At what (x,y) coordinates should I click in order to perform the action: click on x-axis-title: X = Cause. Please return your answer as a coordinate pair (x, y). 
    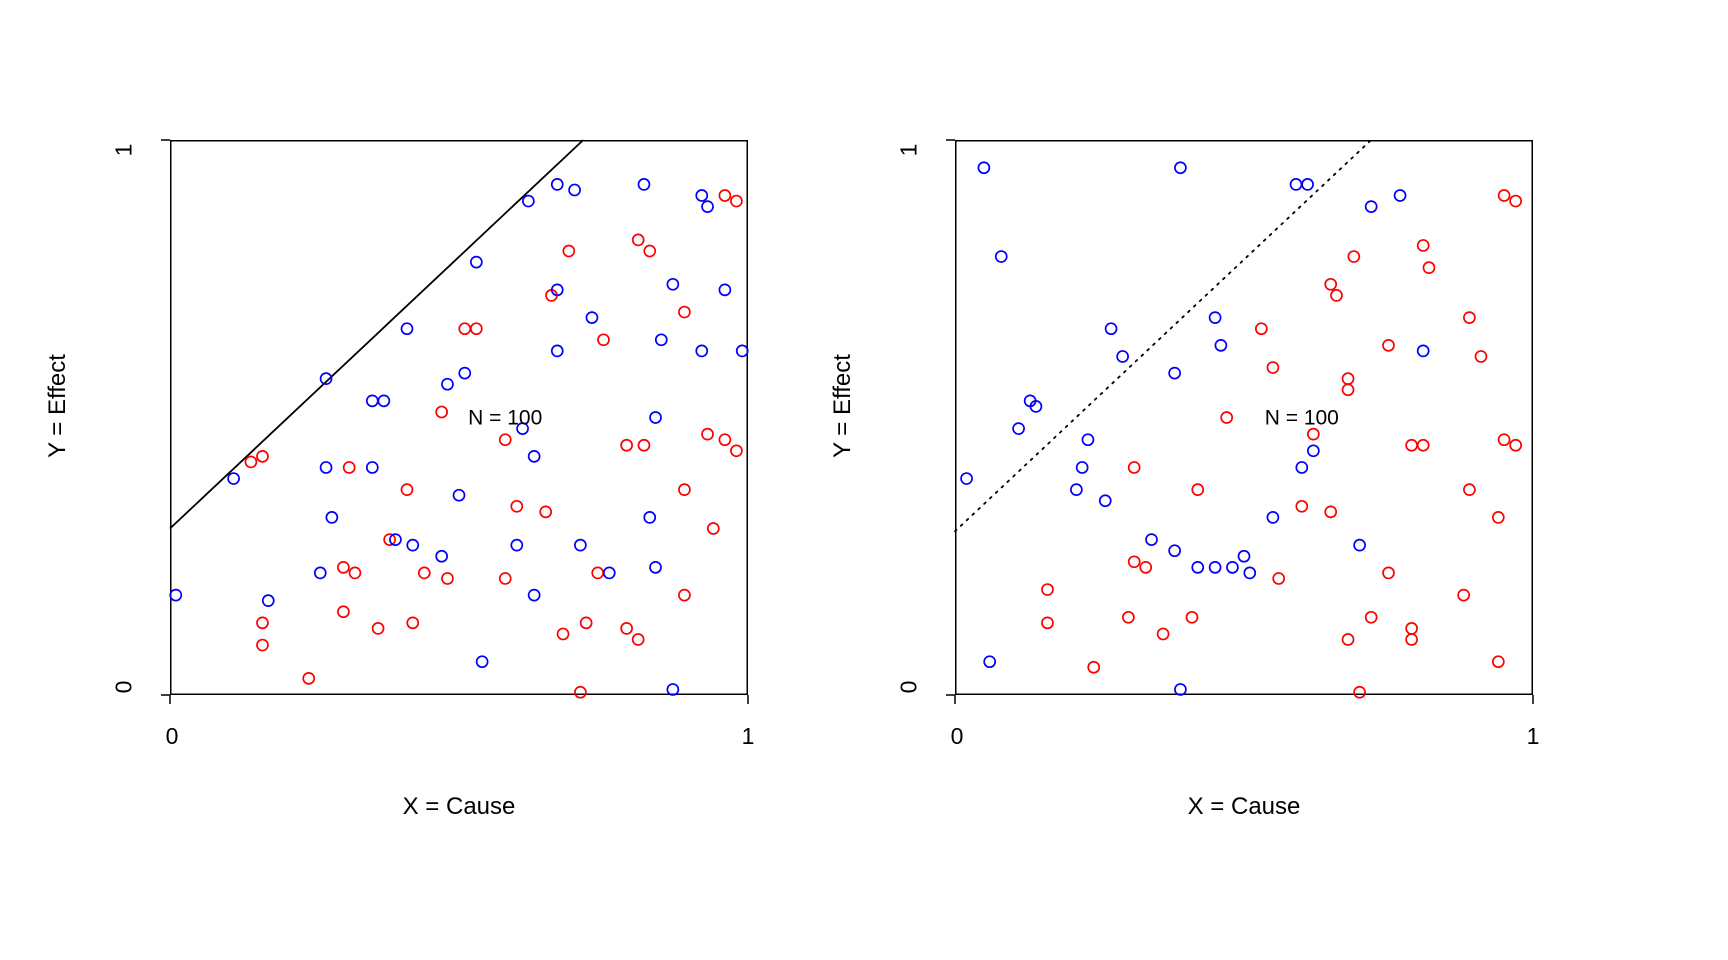
    Looking at the image, I should click on (1244, 806).